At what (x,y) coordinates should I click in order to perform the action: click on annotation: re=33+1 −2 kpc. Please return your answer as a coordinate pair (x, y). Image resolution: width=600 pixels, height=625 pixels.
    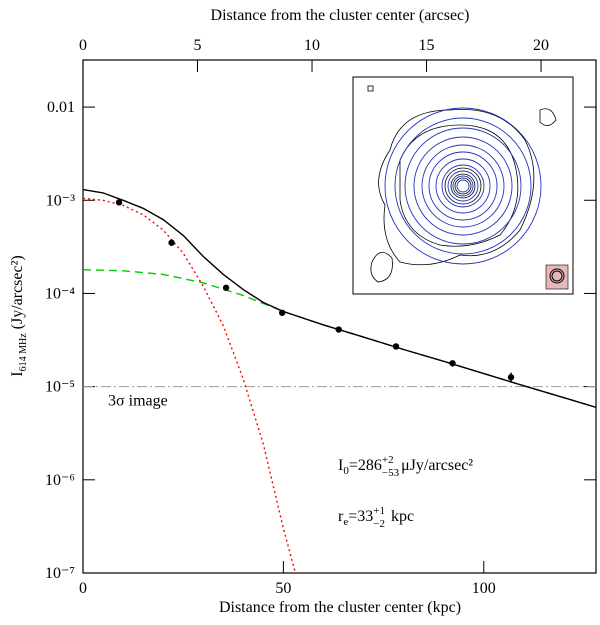
    Looking at the image, I should click on (376, 517).